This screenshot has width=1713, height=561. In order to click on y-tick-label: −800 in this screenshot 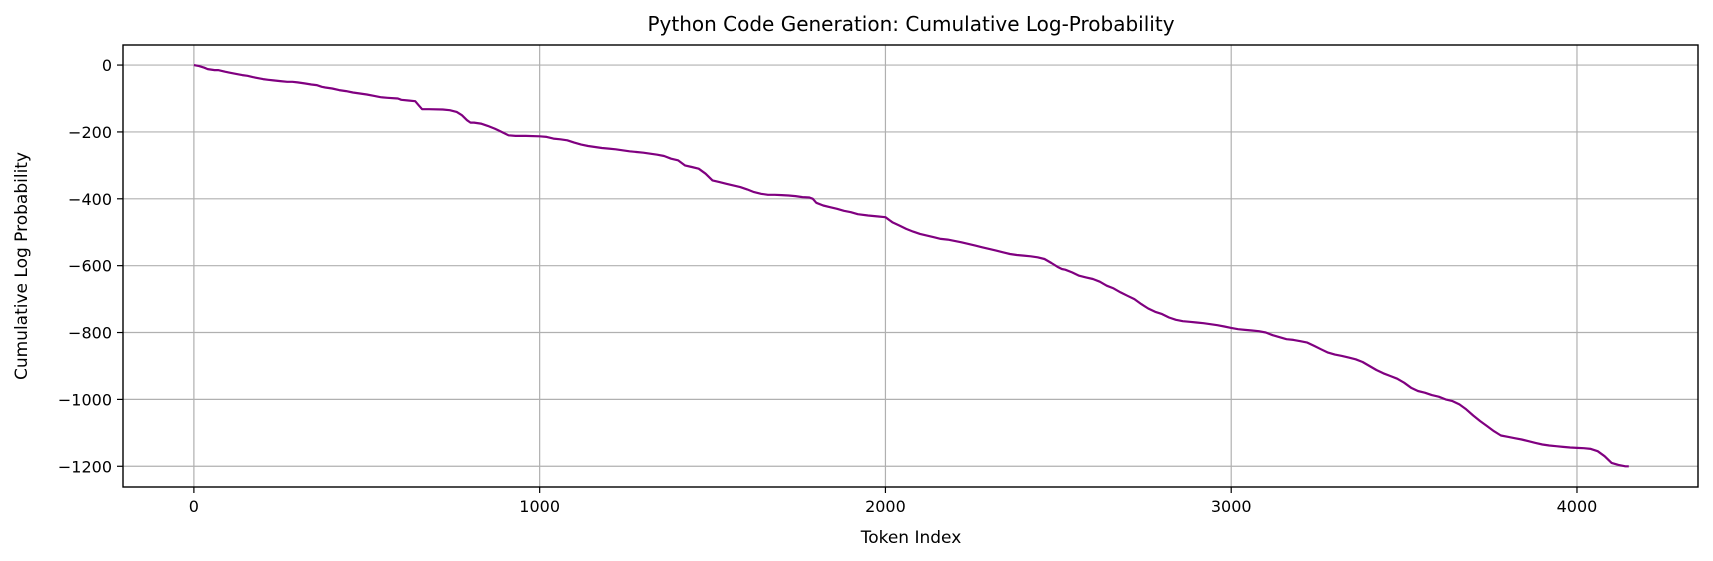, I will do `click(90, 333)`.